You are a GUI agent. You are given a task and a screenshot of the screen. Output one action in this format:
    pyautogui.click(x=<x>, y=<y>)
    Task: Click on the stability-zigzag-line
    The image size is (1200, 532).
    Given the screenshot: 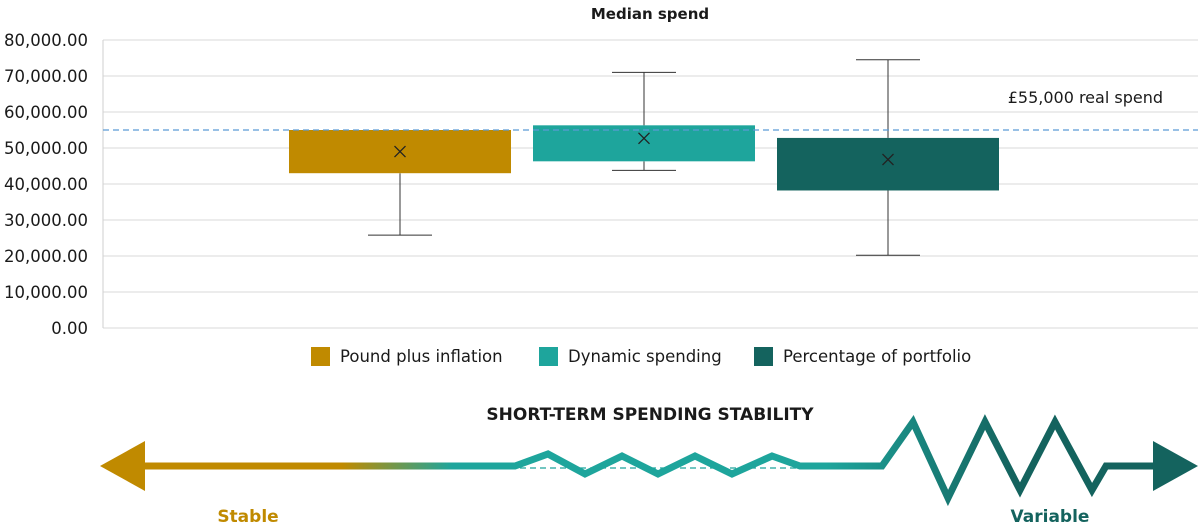 What is the action you would take?
    pyautogui.click(x=644, y=460)
    